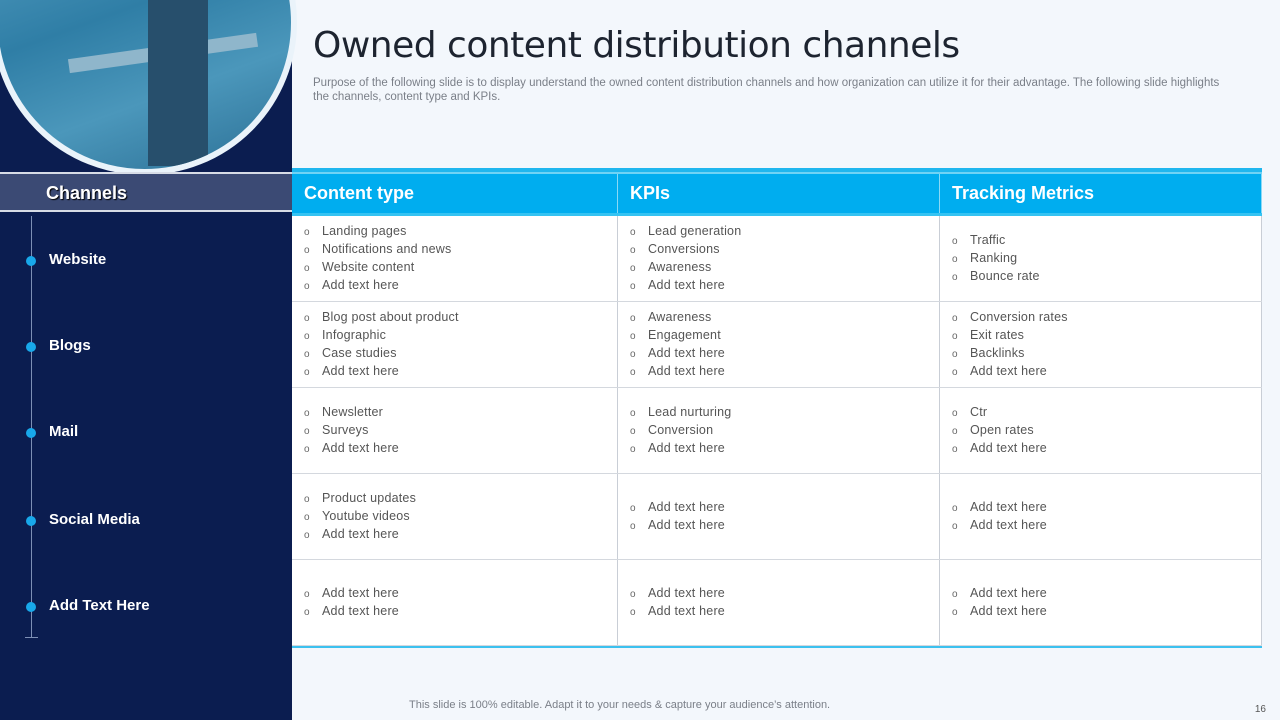 The width and height of the screenshot is (1280, 720). I want to click on list-item: o Blog post about product, so click(460, 318).